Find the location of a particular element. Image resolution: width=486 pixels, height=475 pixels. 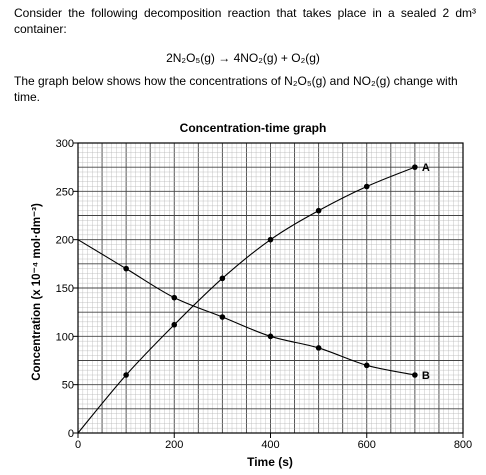

x-axis-label: Time (s) is located at coordinates (270, 462).